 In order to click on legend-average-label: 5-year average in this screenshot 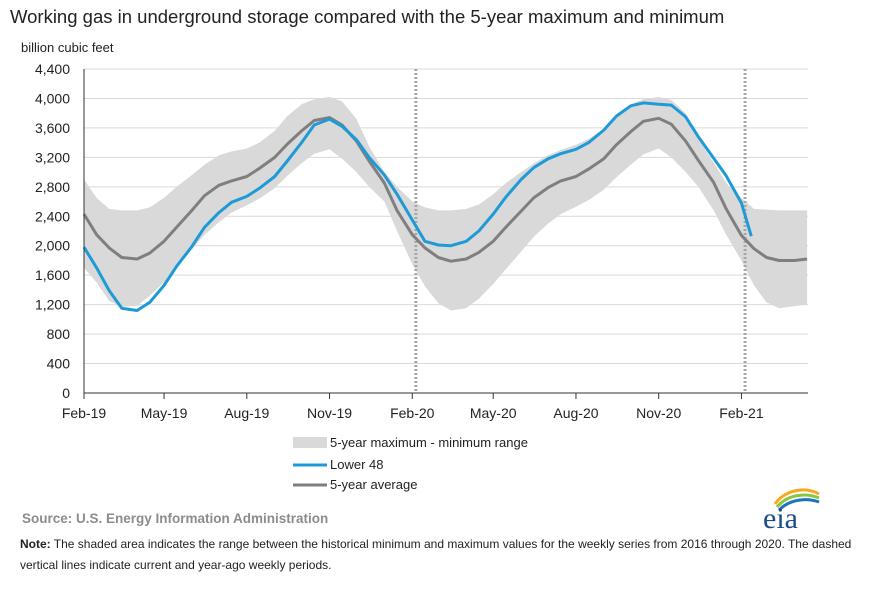, I will do `click(373, 484)`.